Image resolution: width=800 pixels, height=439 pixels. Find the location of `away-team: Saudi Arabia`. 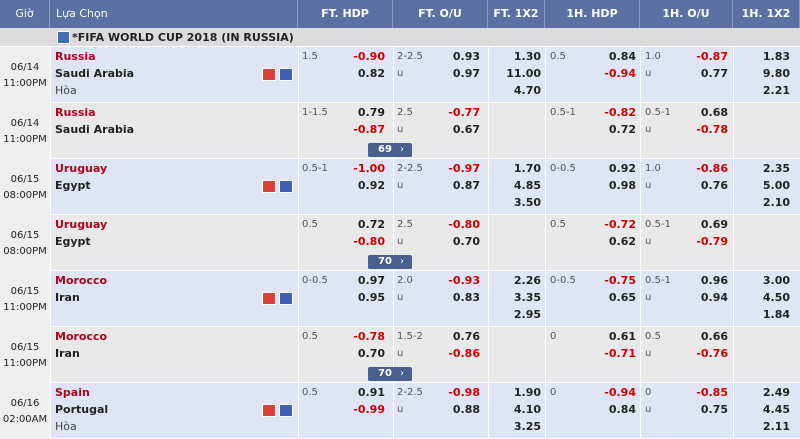

away-team: Saudi Arabia is located at coordinates (95, 73).